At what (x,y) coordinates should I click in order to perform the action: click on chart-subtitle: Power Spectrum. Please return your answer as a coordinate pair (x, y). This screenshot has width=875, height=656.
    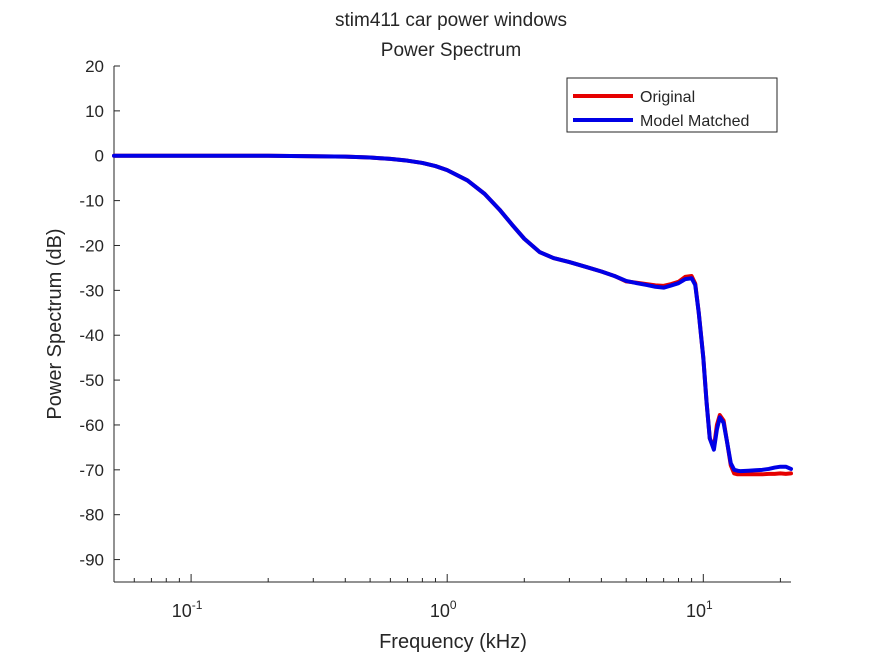
    Looking at the image, I should click on (451, 50).